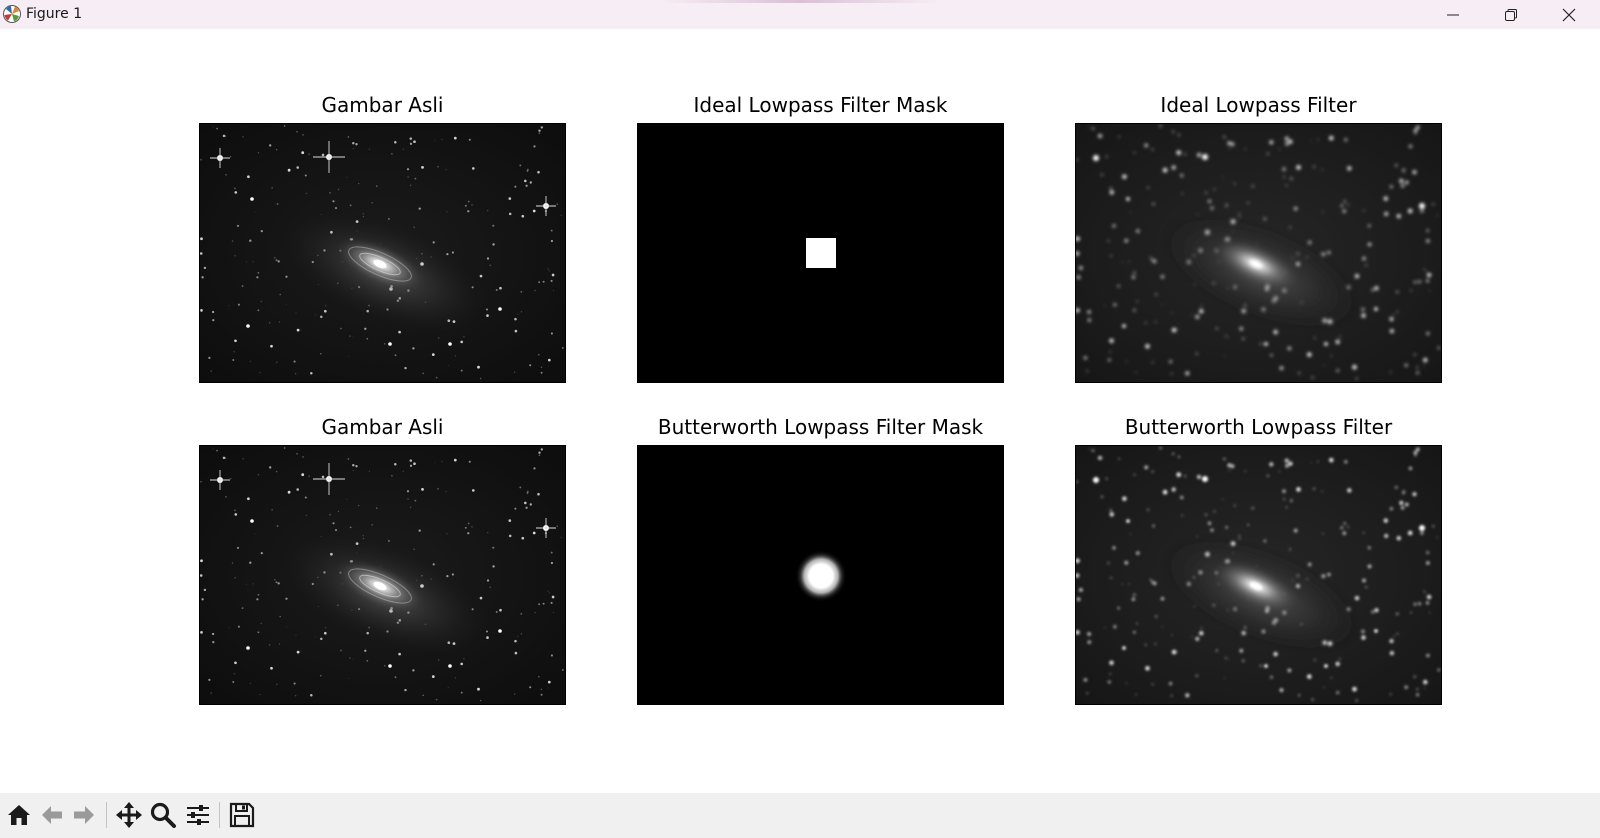 The image size is (1600, 838). I want to click on butterworth-mask-glow, so click(821, 576).